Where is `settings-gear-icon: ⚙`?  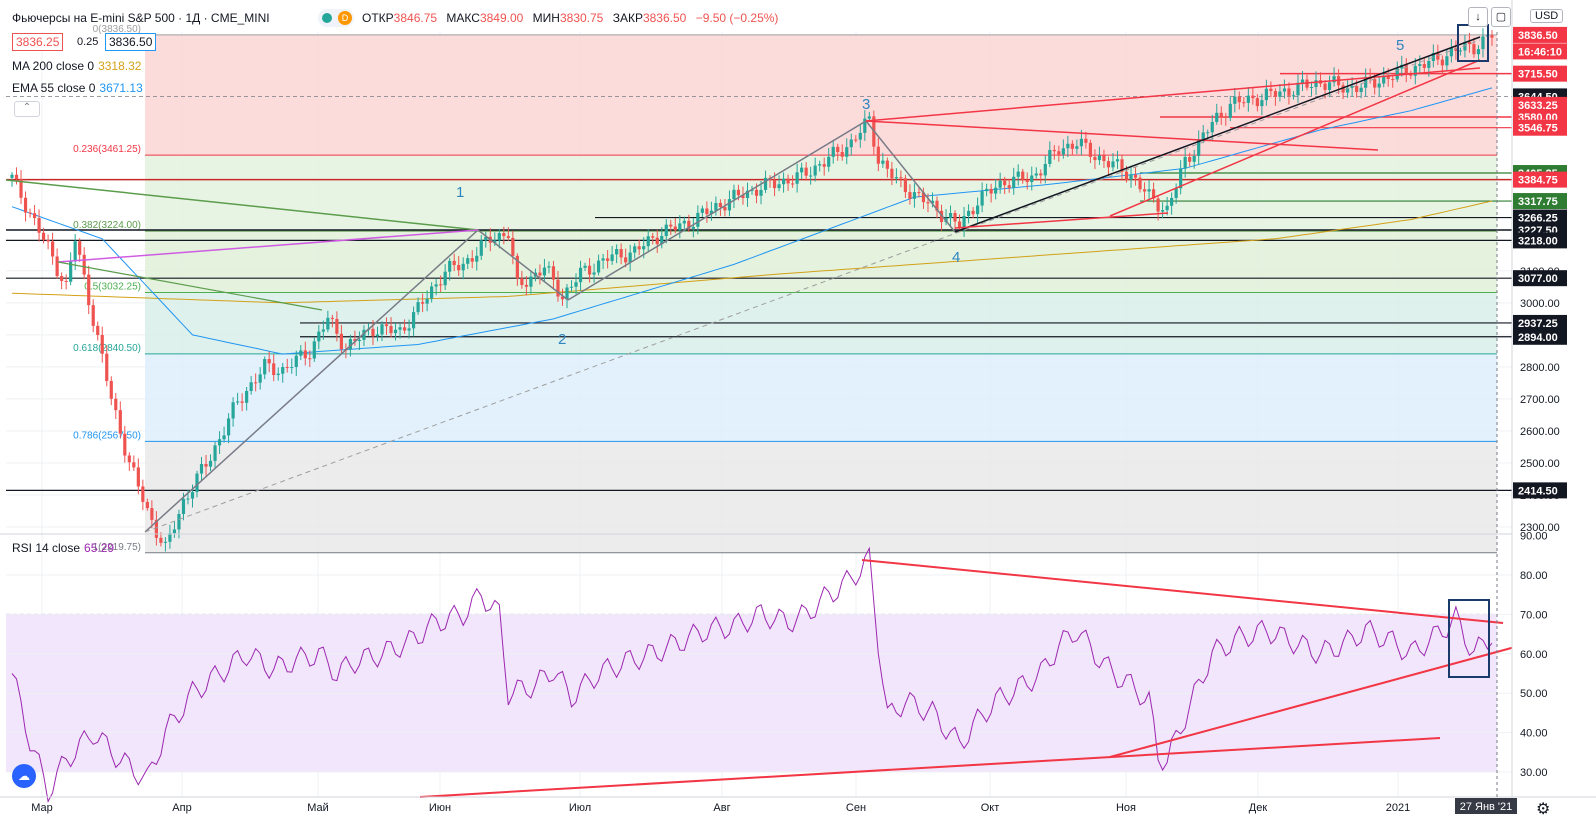 settings-gear-icon: ⚙ is located at coordinates (1543, 809).